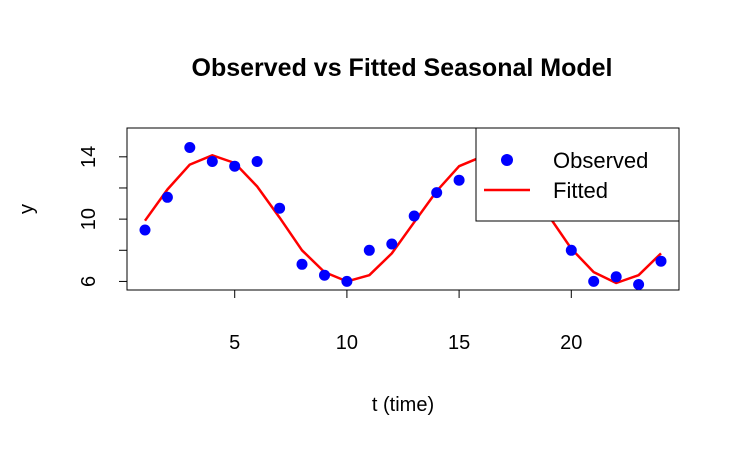 Image resolution: width=744 pixels, height=450 pixels. What do you see at coordinates (89, 219) in the screenshot?
I see `y-tick-label: 10` at bounding box center [89, 219].